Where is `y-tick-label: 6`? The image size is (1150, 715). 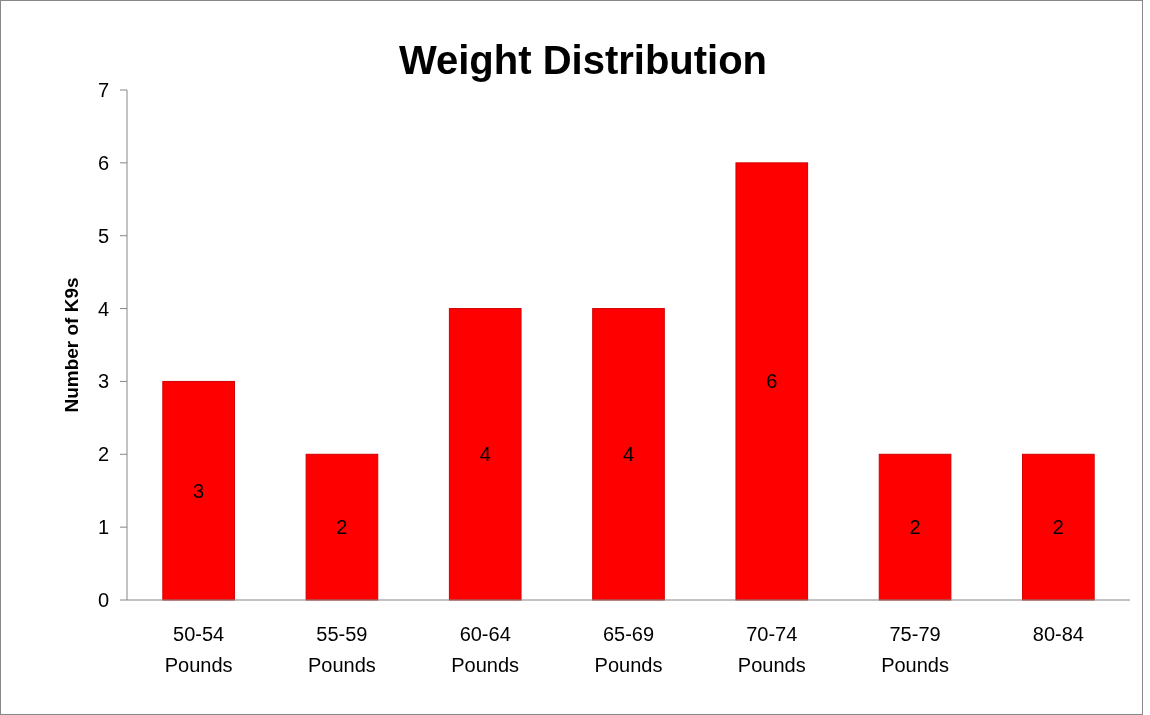 y-tick-label: 6 is located at coordinates (103, 162).